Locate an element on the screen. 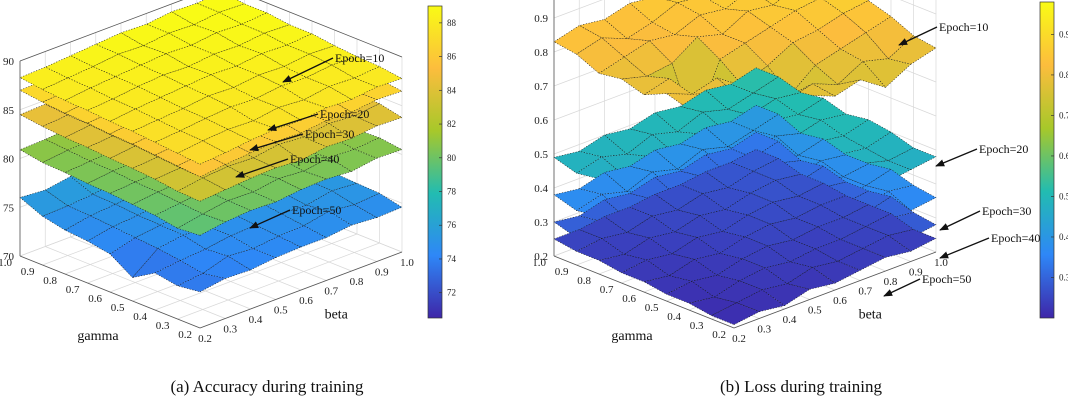 The image size is (1068, 406). colorbar-tick-label: 82 is located at coordinates (451, 124).